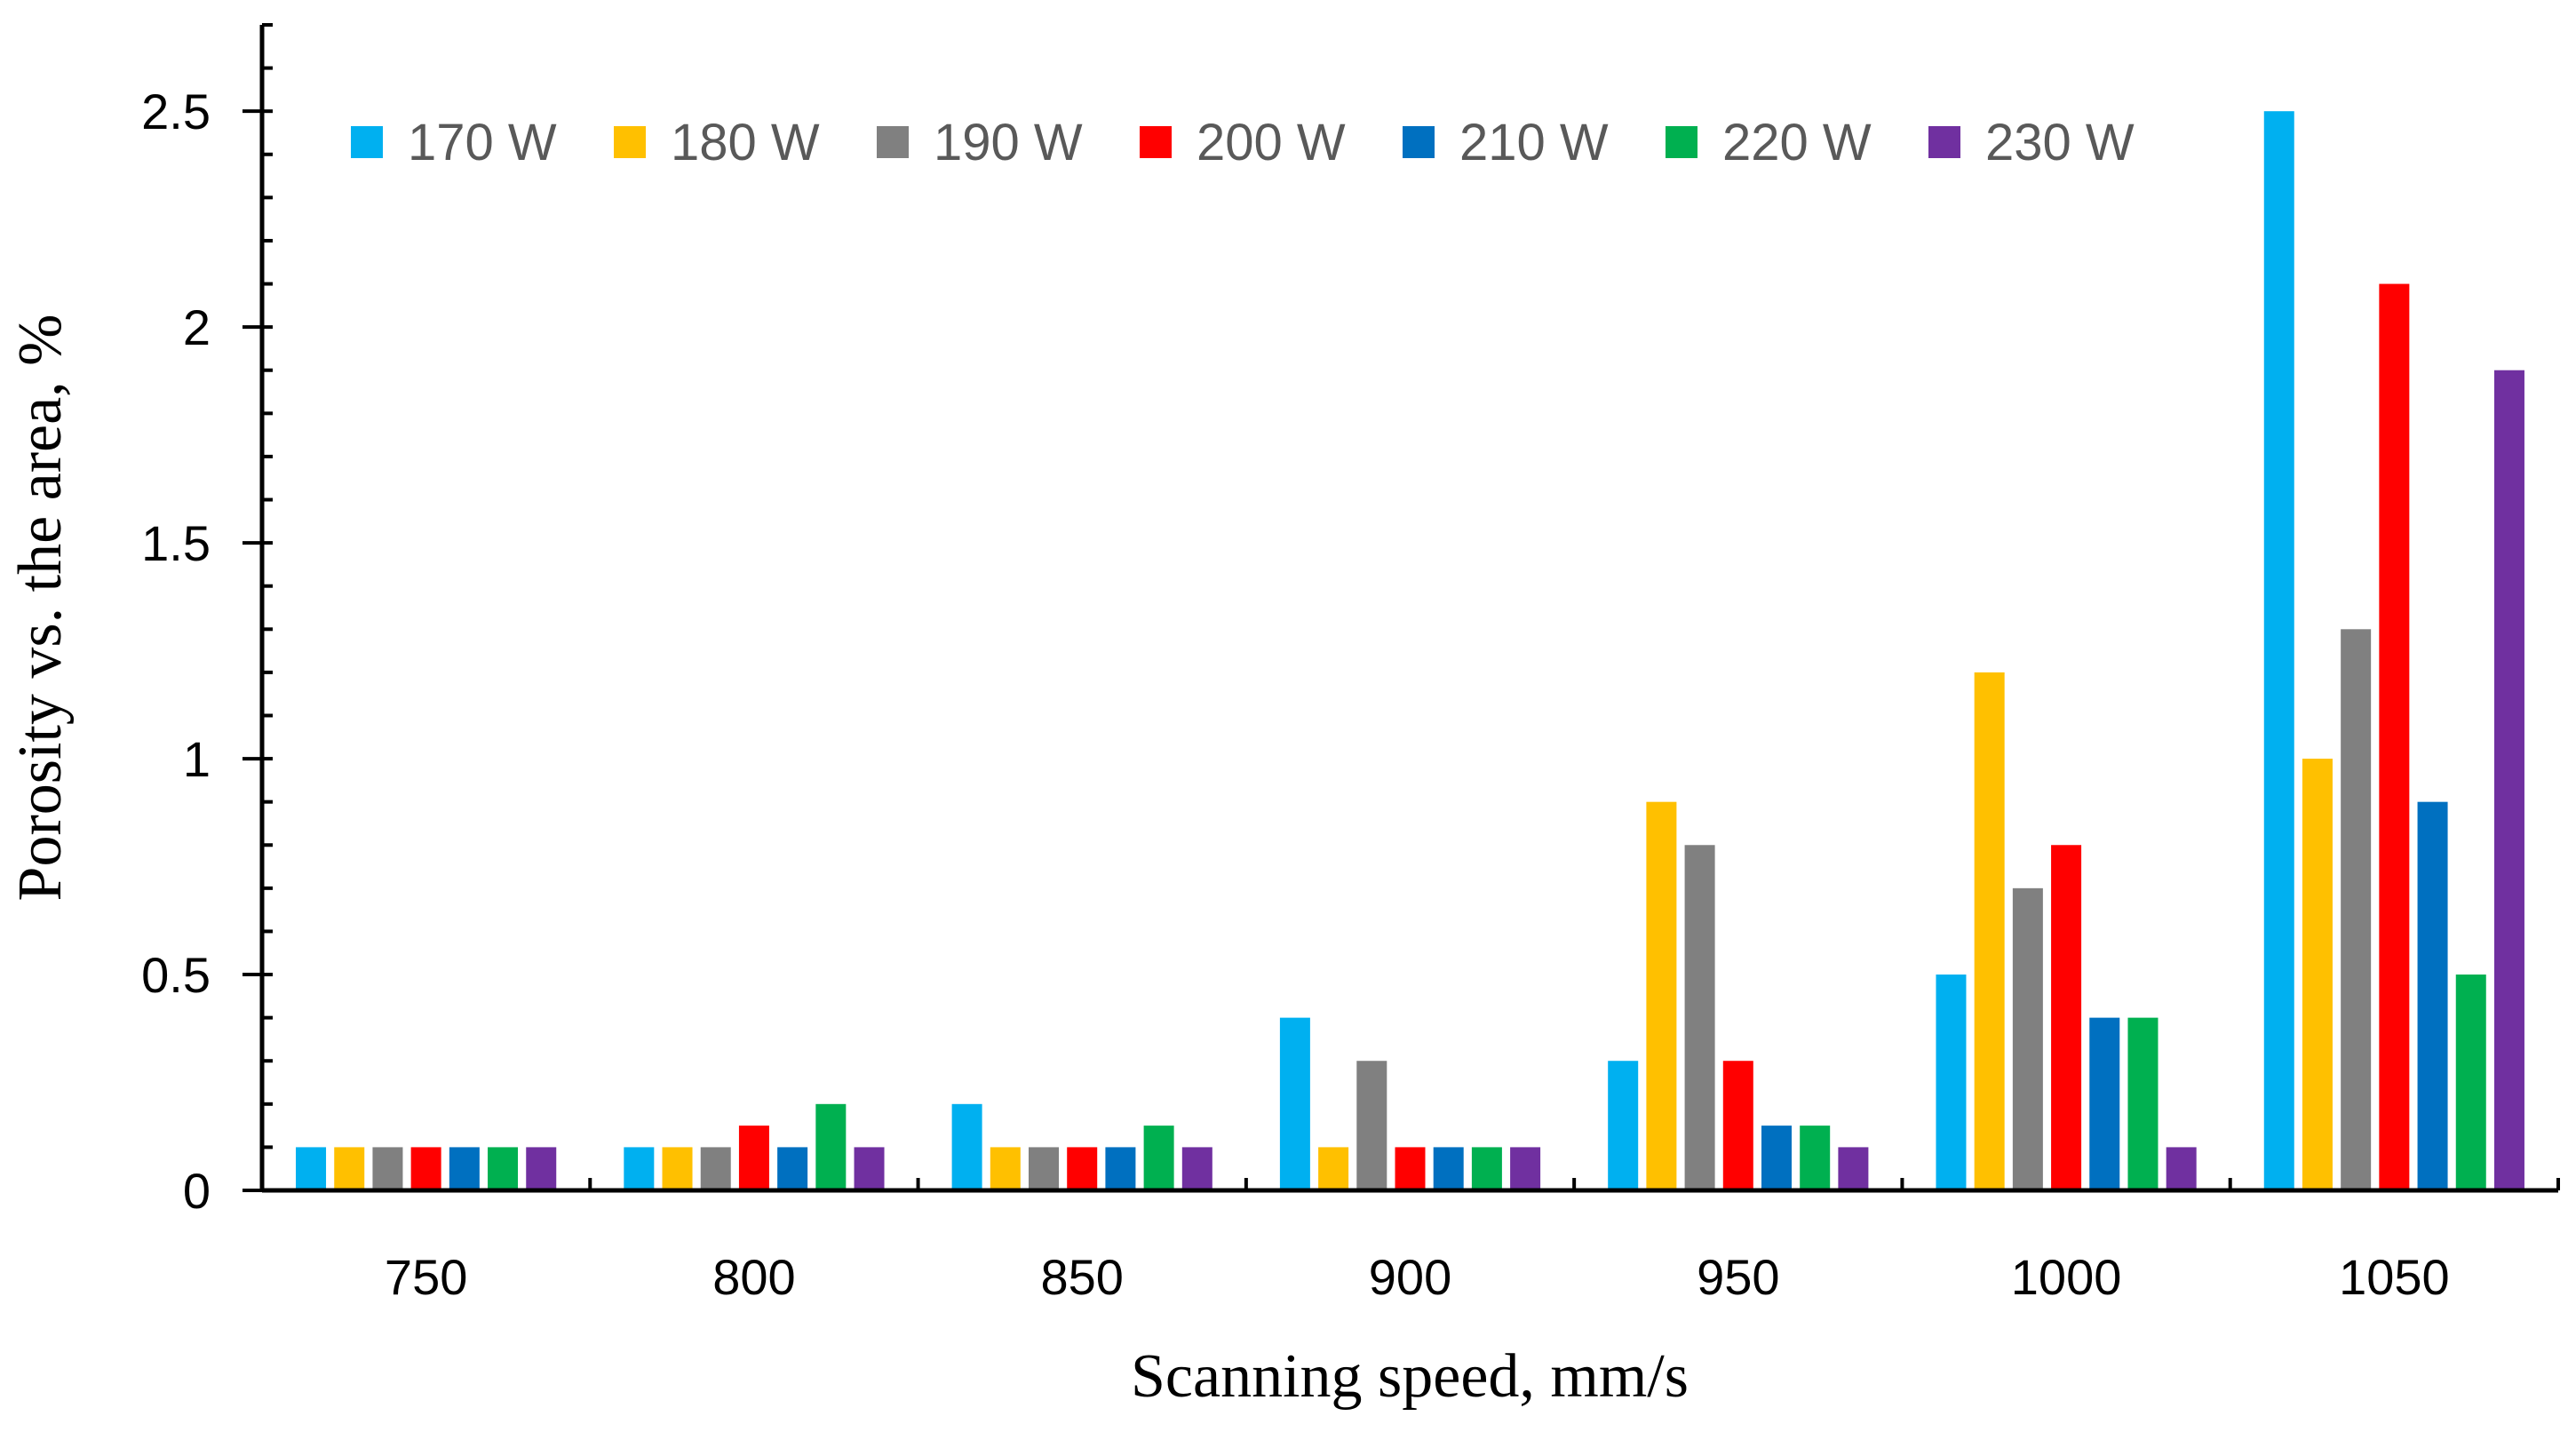 Image resolution: width=2576 pixels, height=1432 pixels. I want to click on legend-label: 190 W, so click(1008, 142).